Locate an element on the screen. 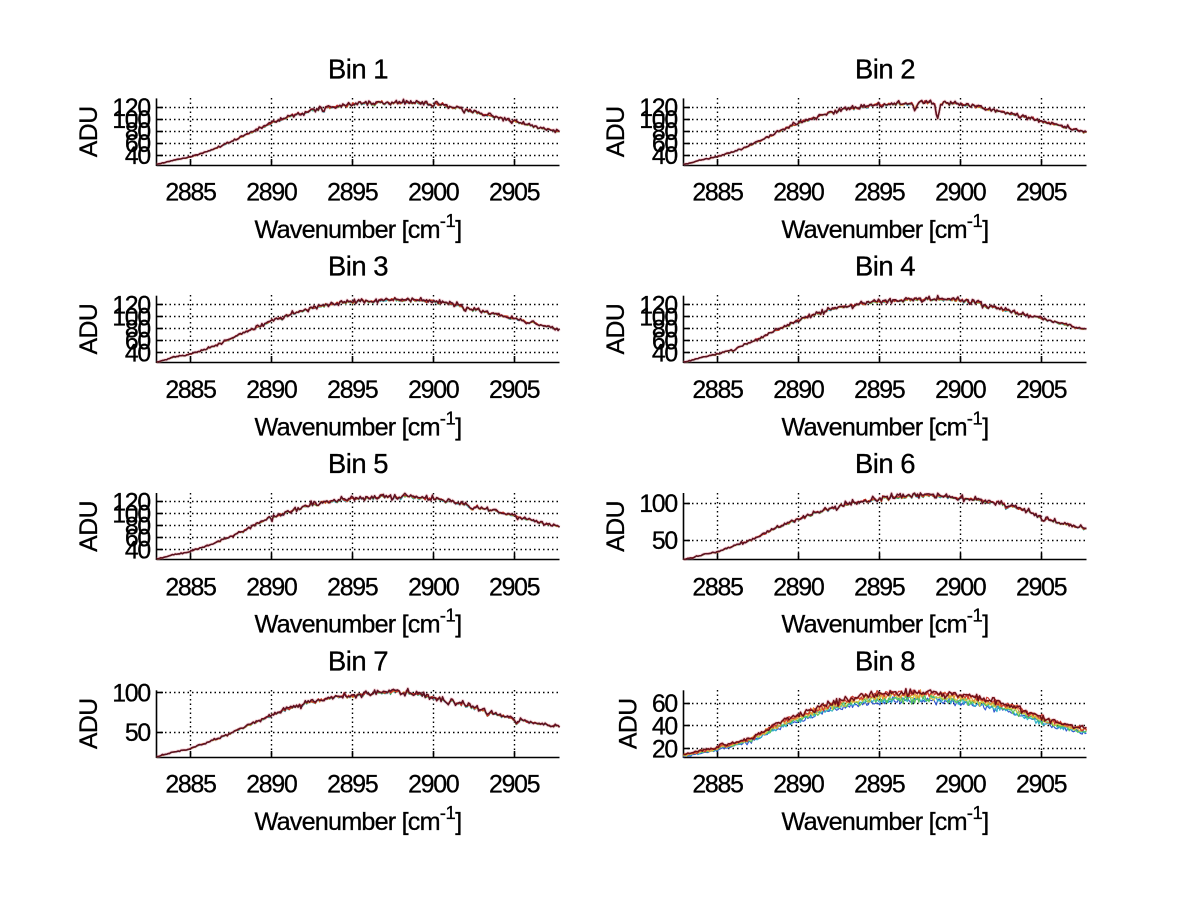 The image size is (1200, 901). svg-text: Bin 4 is located at coordinates (885, 266).